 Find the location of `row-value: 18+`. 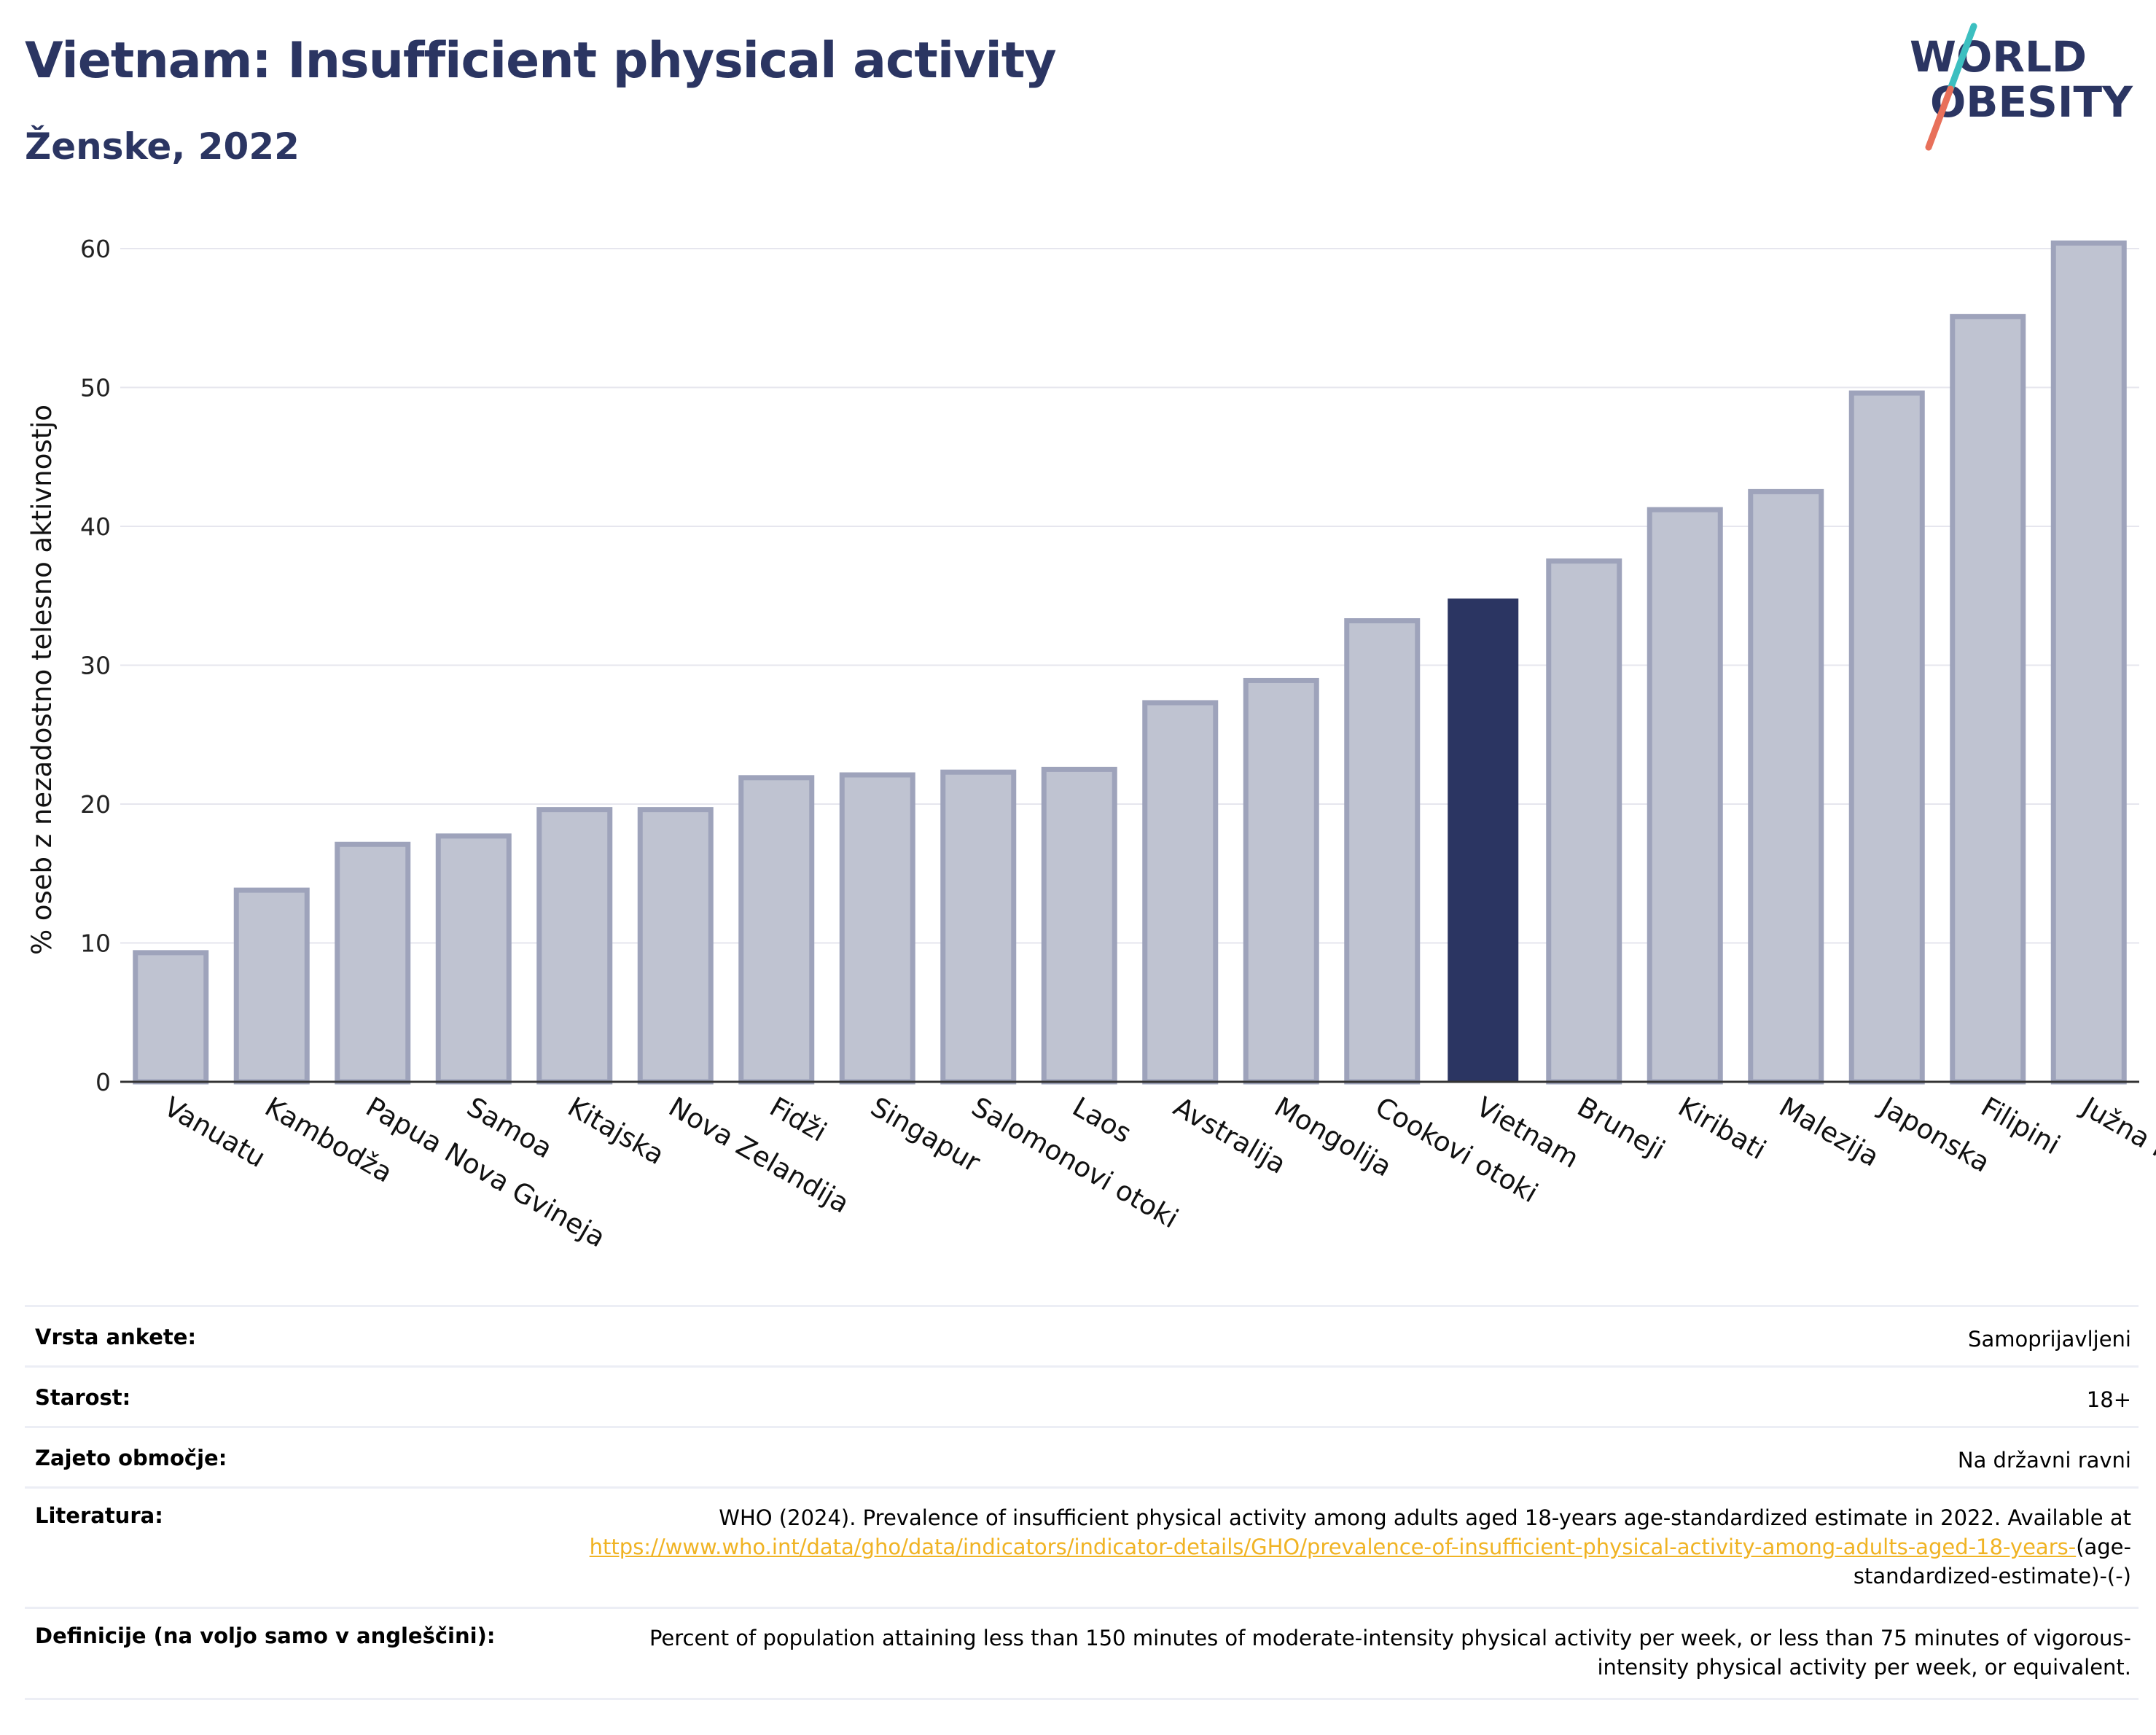

row-value: 18+ is located at coordinates (2109, 1399).